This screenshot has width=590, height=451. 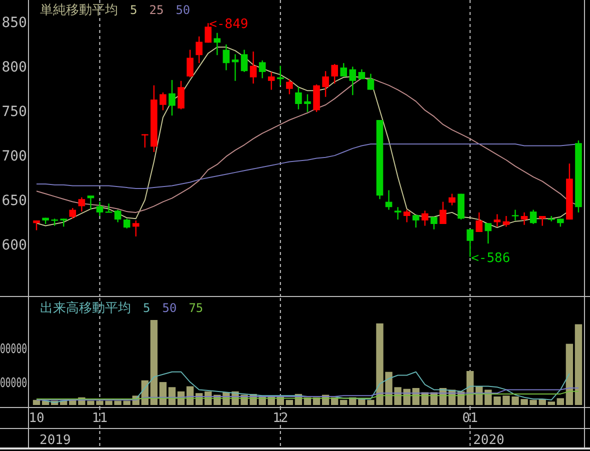 I want to click on y-tick-label: 650, so click(x=14, y=201).